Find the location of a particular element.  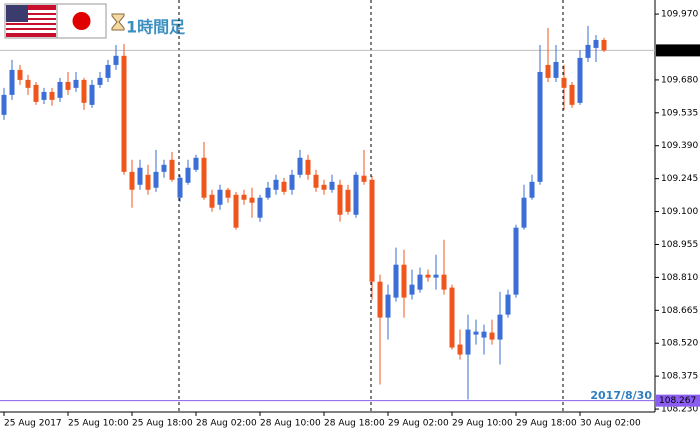

y-tick-label: 109.100 is located at coordinates (679, 212).